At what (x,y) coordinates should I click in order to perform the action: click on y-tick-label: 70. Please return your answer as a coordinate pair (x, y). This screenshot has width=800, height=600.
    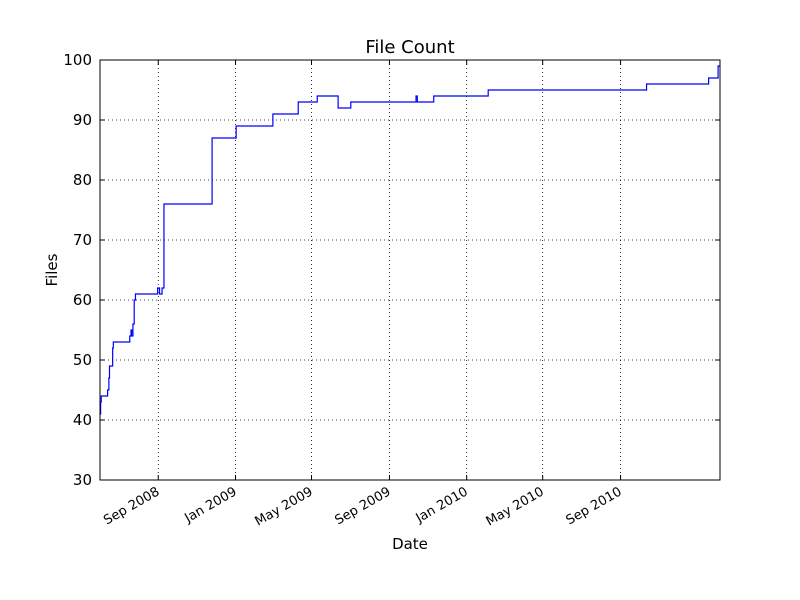
    Looking at the image, I should click on (82, 240).